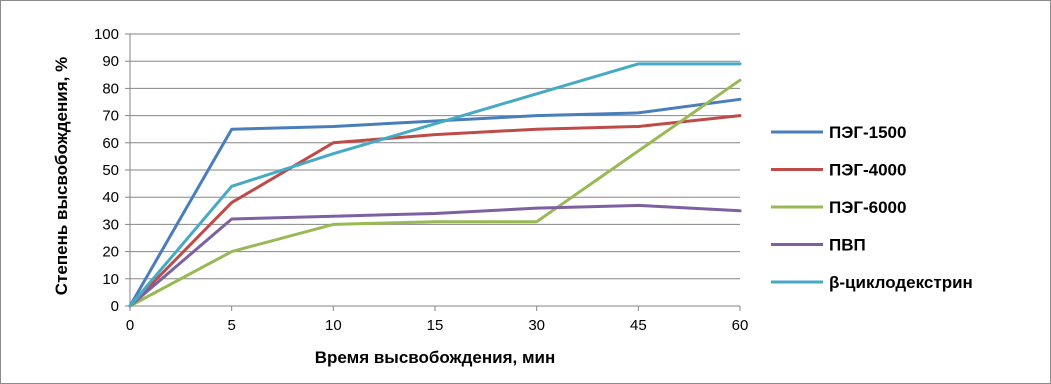 This screenshot has width=1051, height=384. Describe the element at coordinates (110, 88) in the screenshot. I see `y-tick-label: 80` at that location.